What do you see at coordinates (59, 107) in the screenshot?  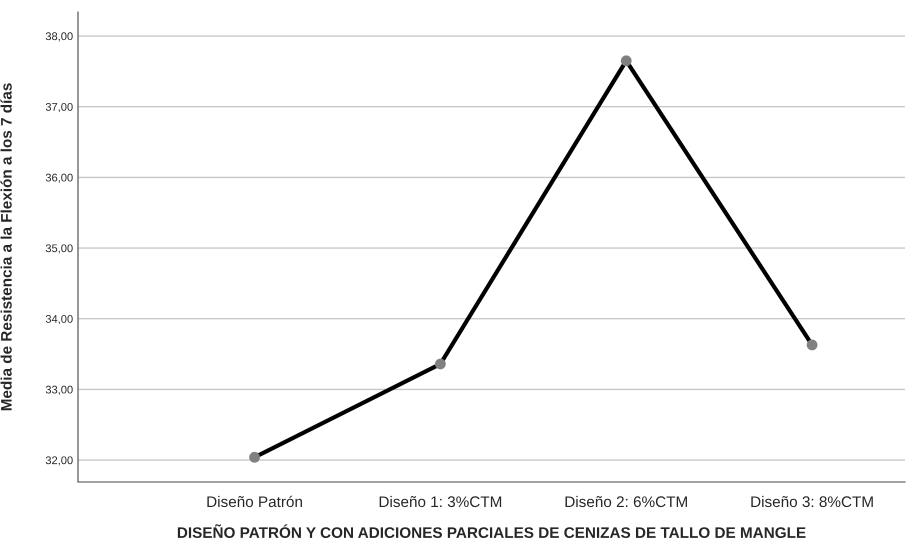 I see `y-tick-label: 37,00` at bounding box center [59, 107].